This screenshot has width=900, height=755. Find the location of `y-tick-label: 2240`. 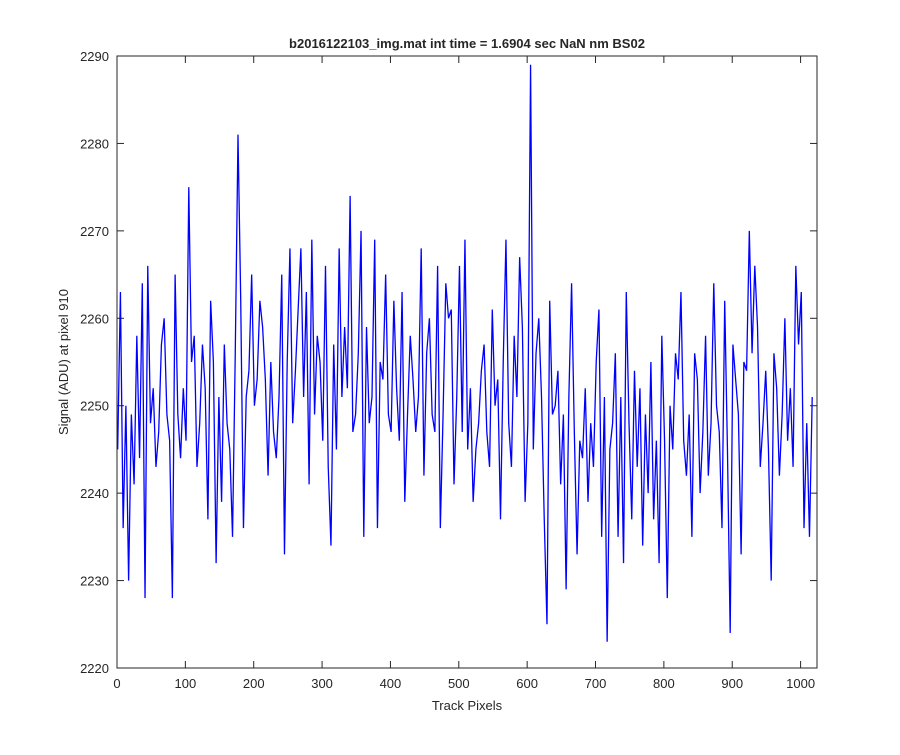

y-tick-label: 2240 is located at coordinates (94, 493).